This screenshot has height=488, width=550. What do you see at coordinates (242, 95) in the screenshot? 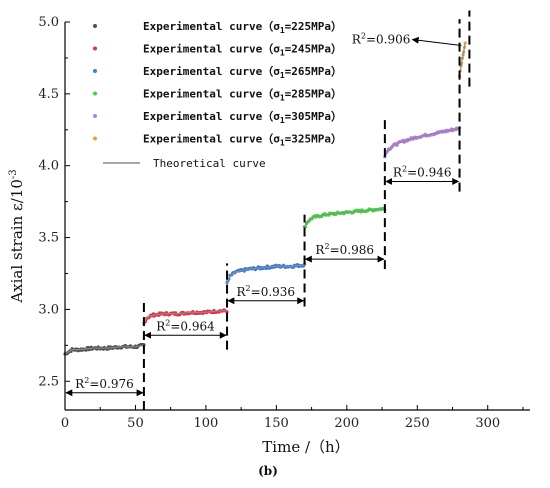
I see `legend-label: Experimental curve（σ1=285MPa）` at bounding box center [242, 95].